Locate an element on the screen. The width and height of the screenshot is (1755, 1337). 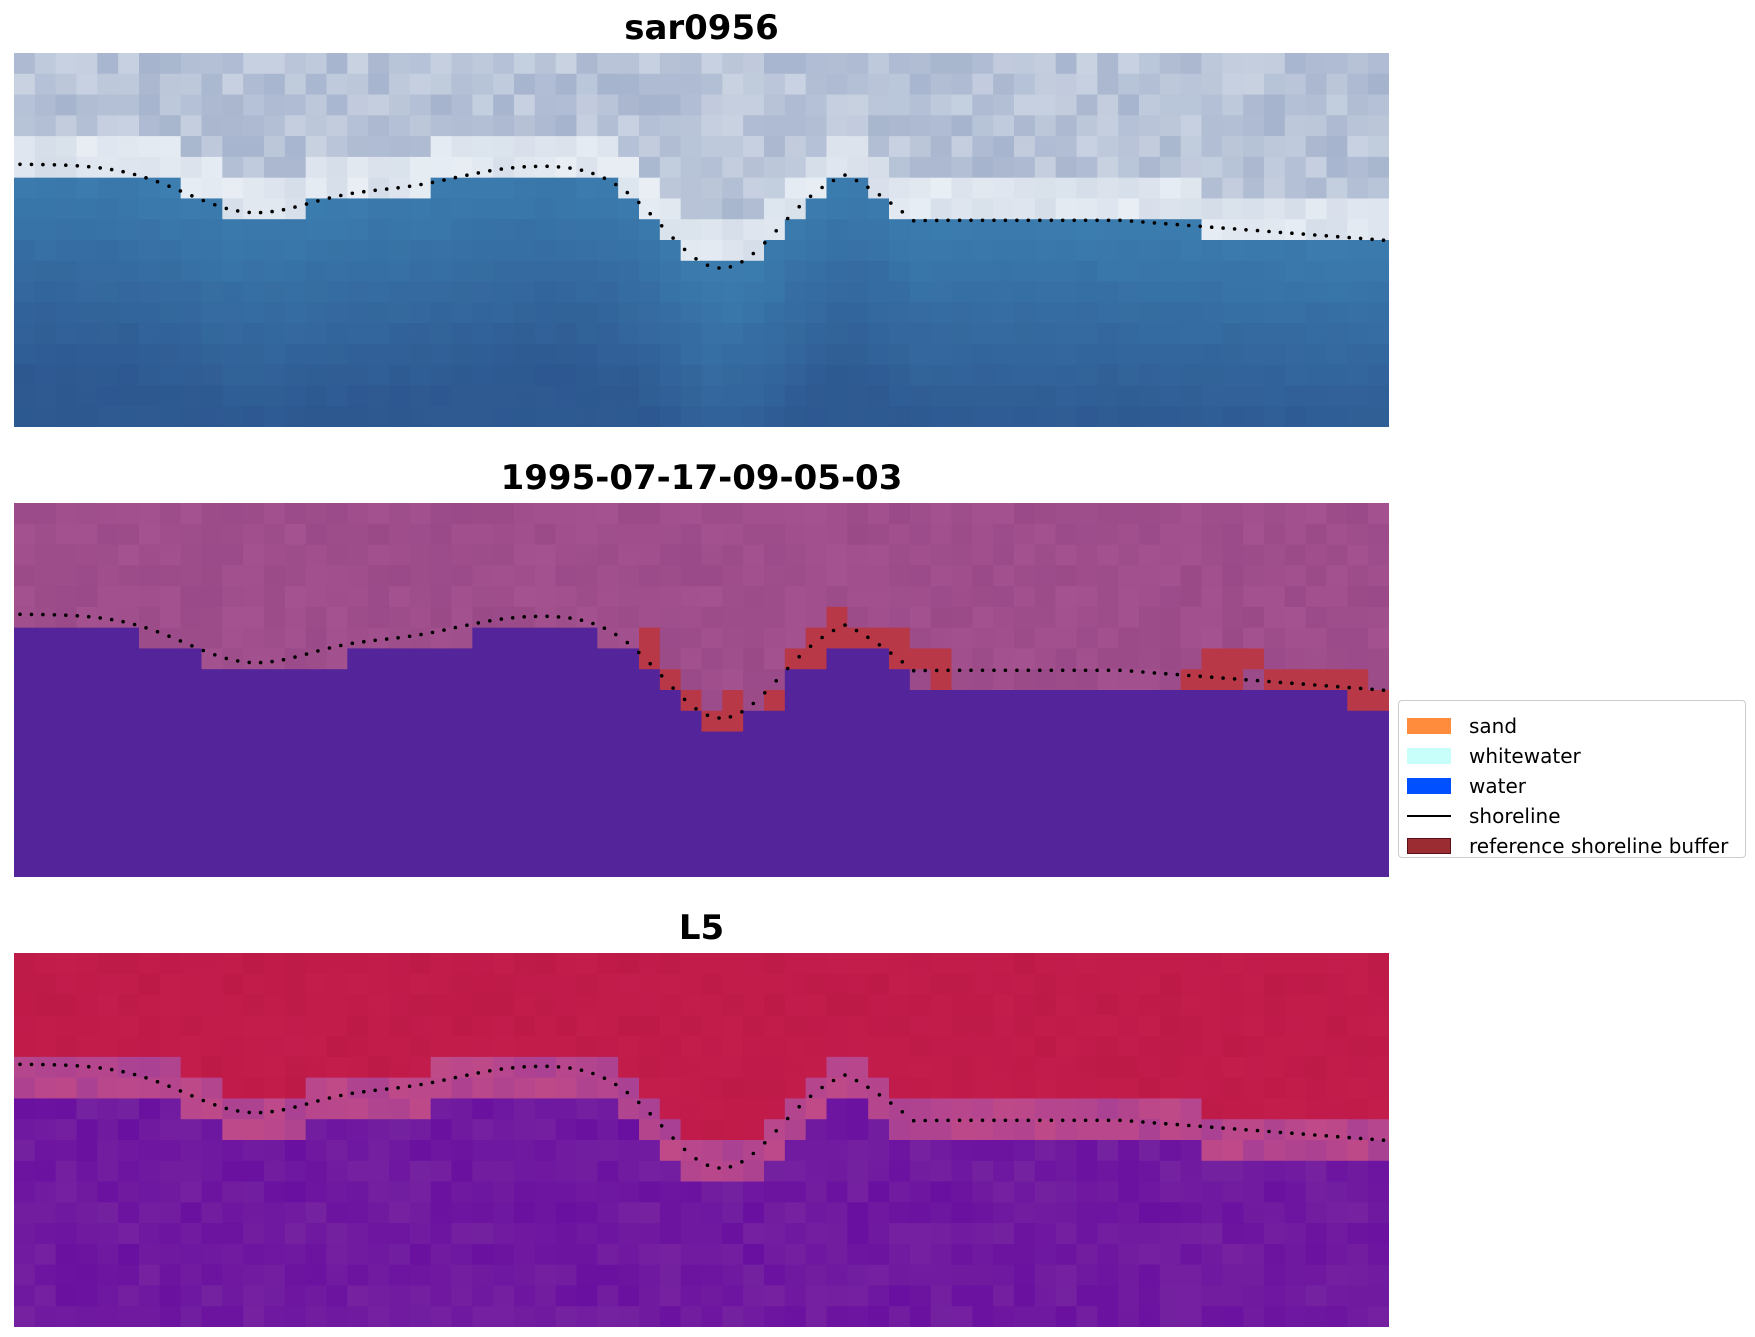
legend-label: whitewater is located at coordinates (1525, 756).